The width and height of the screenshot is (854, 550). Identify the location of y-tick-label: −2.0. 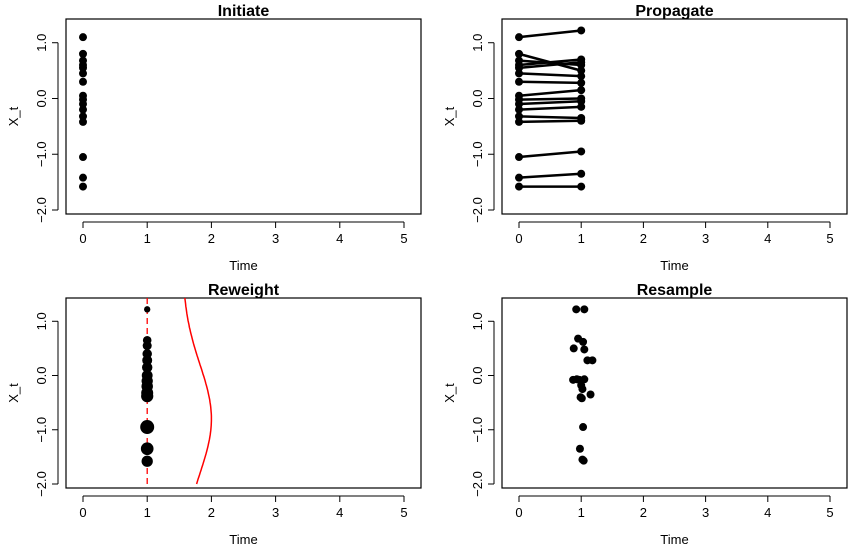
(41, 484).